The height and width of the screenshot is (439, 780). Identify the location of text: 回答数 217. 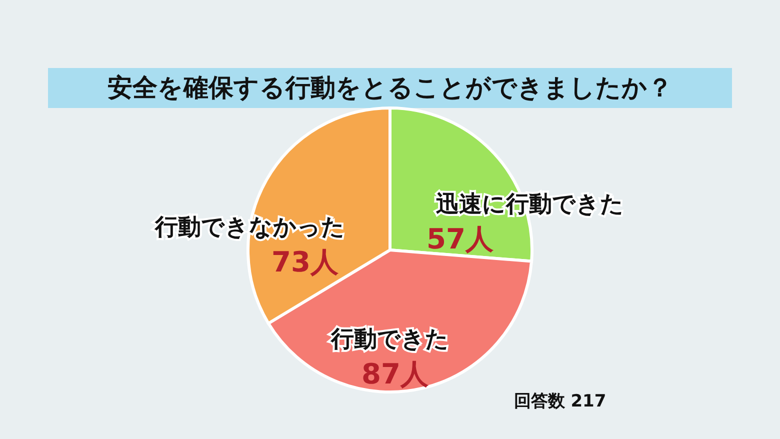
(560, 402).